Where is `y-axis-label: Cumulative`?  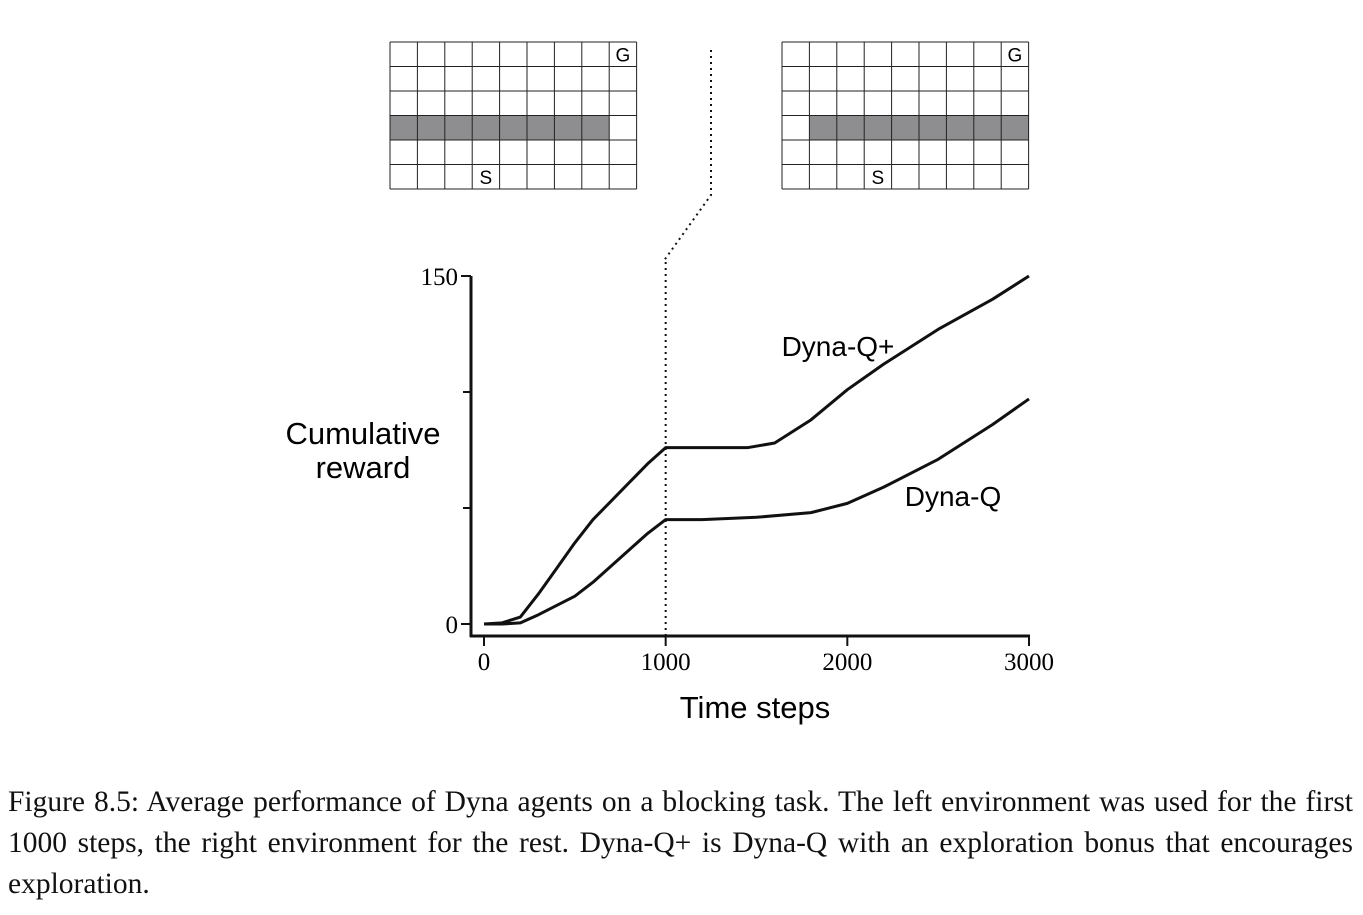
y-axis-label: Cumulative is located at coordinates (362, 433).